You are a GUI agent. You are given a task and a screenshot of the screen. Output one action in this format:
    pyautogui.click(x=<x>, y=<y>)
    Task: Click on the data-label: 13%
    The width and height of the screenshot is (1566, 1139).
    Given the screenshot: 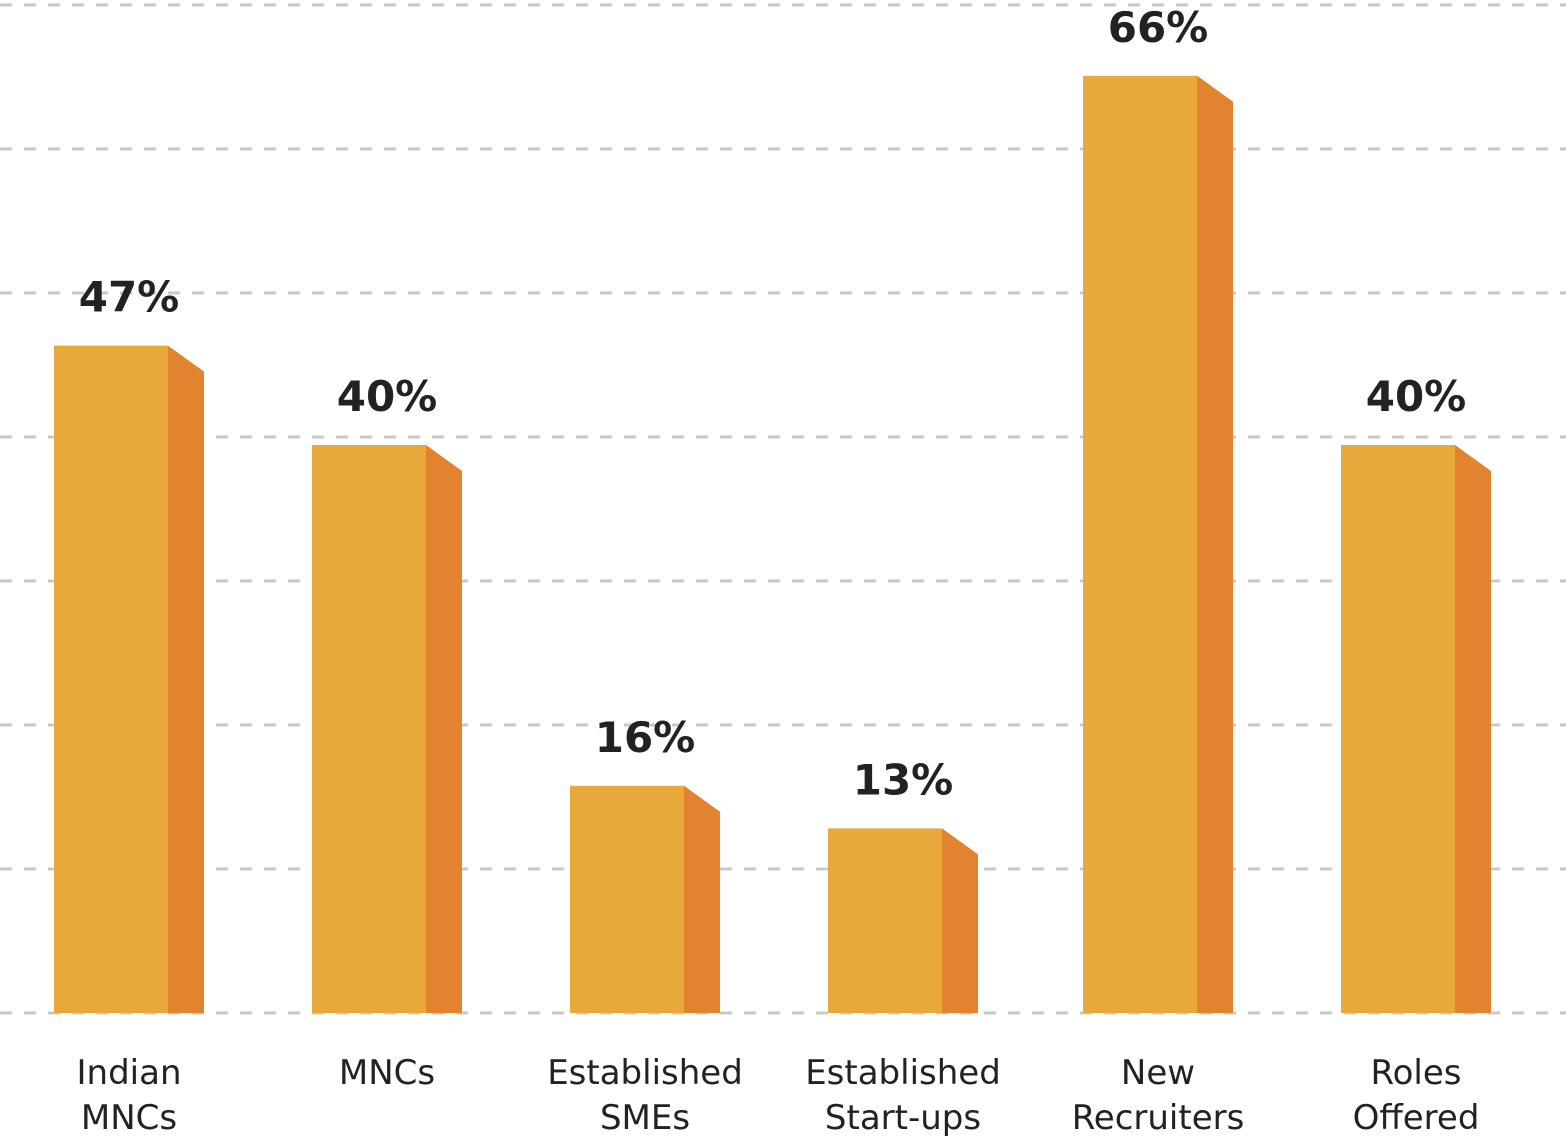 What is the action you would take?
    pyautogui.click(x=903, y=779)
    